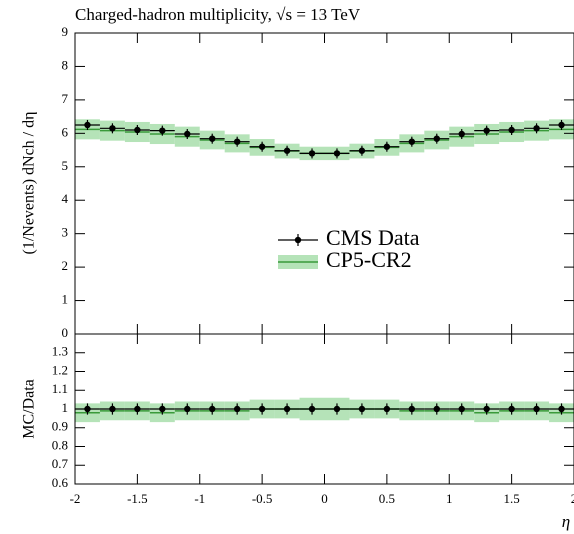  What do you see at coordinates (60, 369) in the screenshot?
I see `y-tick-label: 1.2` at bounding box center [60, 369].